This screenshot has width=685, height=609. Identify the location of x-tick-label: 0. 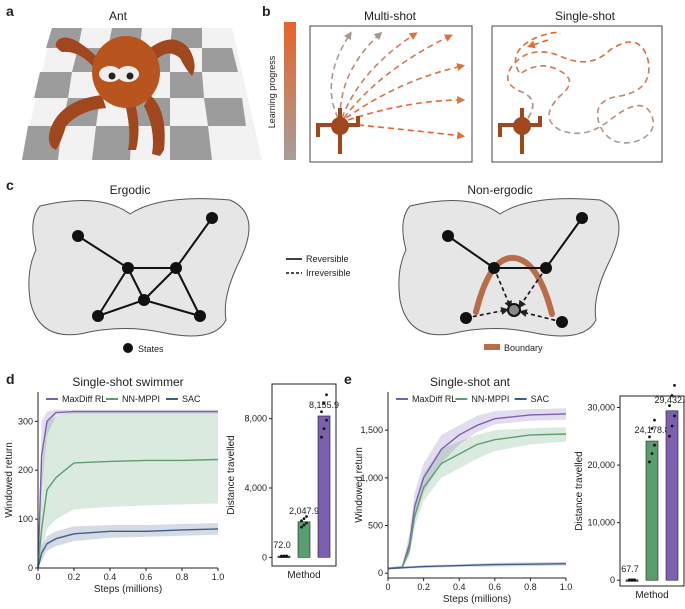
(387, 587).